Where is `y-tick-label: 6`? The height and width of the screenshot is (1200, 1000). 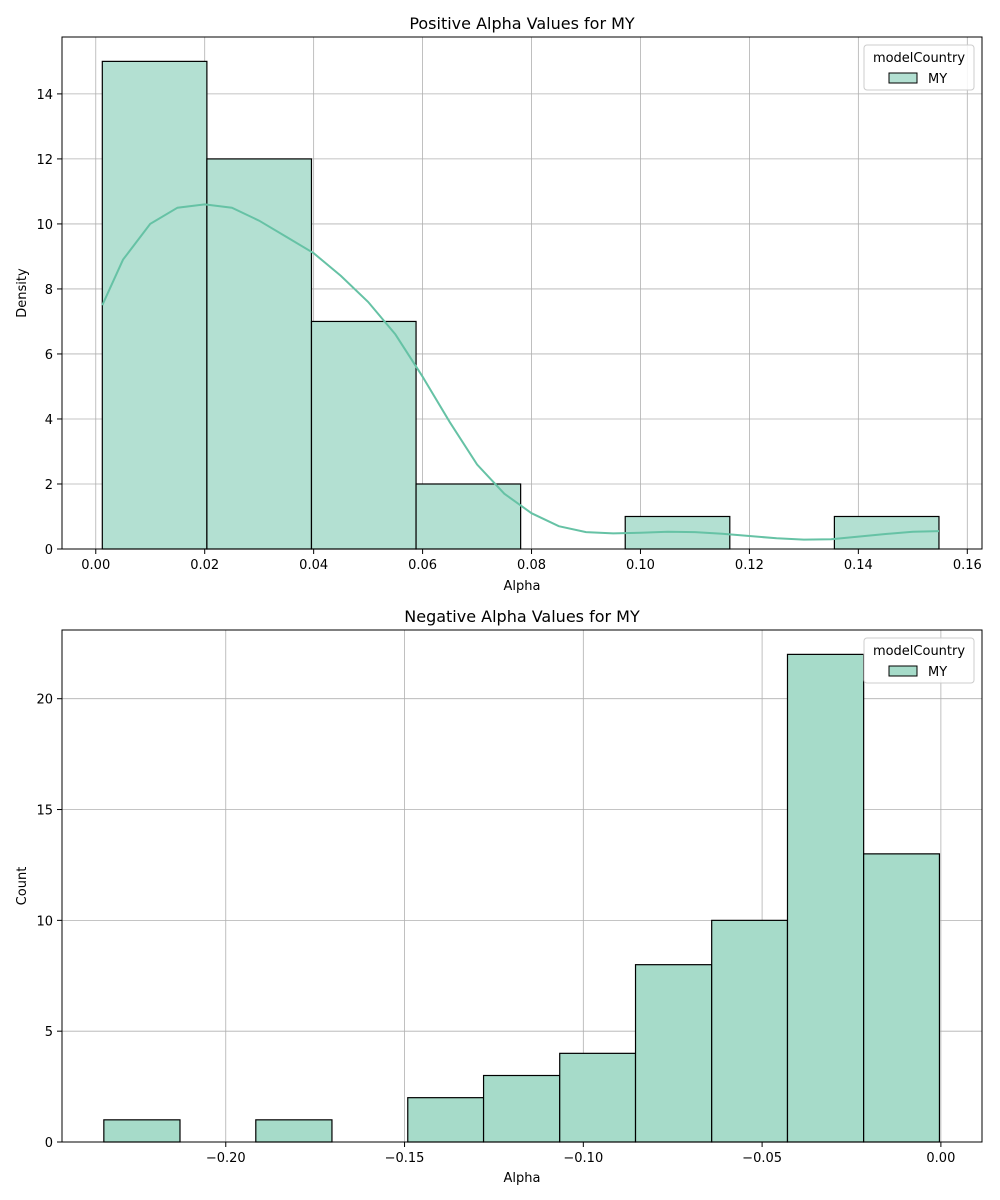 y-tick-label: 6 is located at coordinates (49, 355).